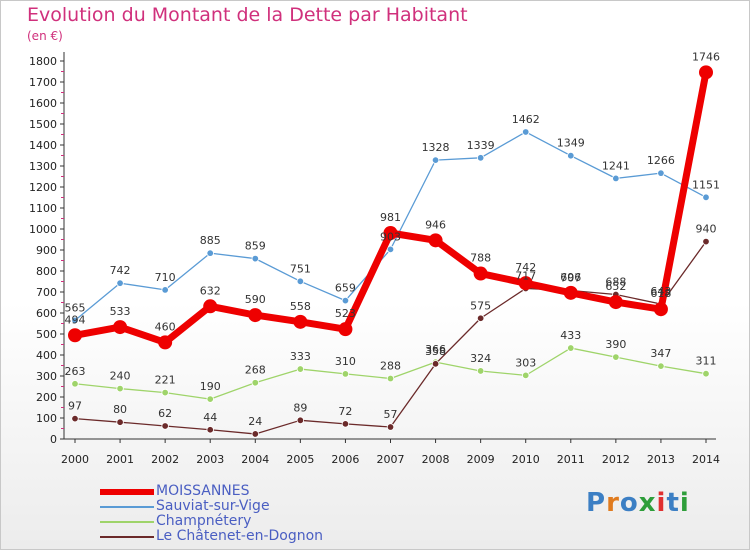  Describe the element at coordinates (46, 271) in the screenshot. I see `y-tick-label: 800` at that location.